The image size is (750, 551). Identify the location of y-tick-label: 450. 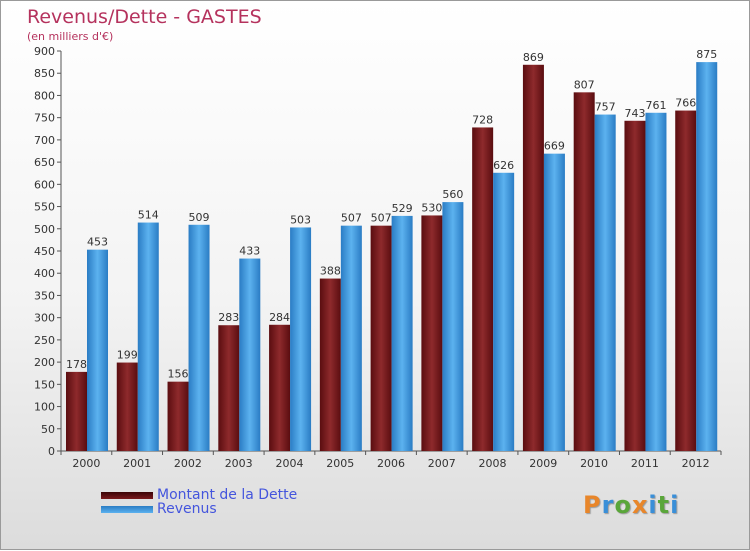
(44, 251).